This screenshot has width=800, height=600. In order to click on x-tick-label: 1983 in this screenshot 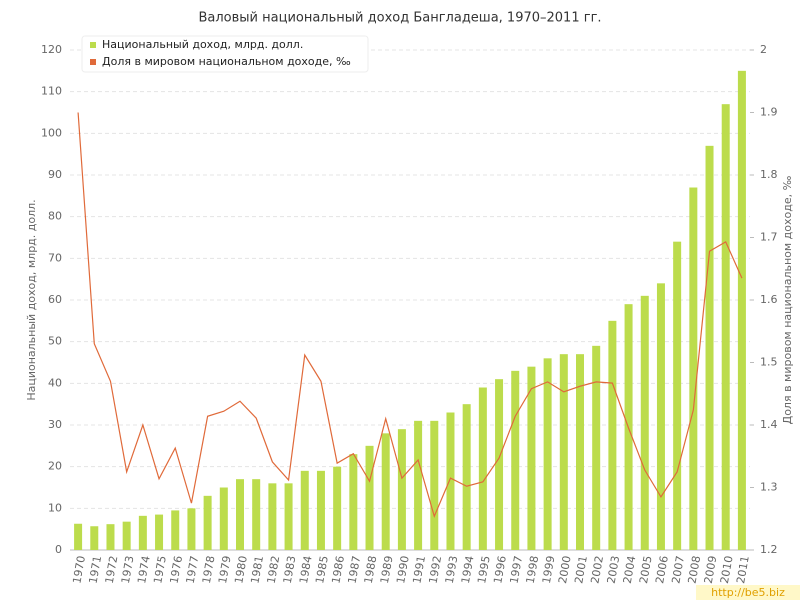, I will do `click(290, 570)`.